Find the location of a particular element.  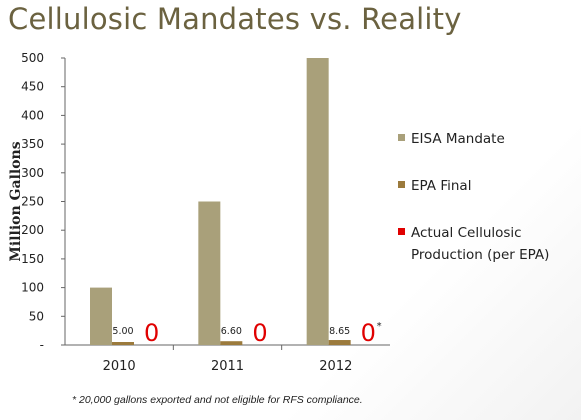

legend-label-actual: Actual Cellulosic Production (per EPA) is located at coordinates (480, 244).